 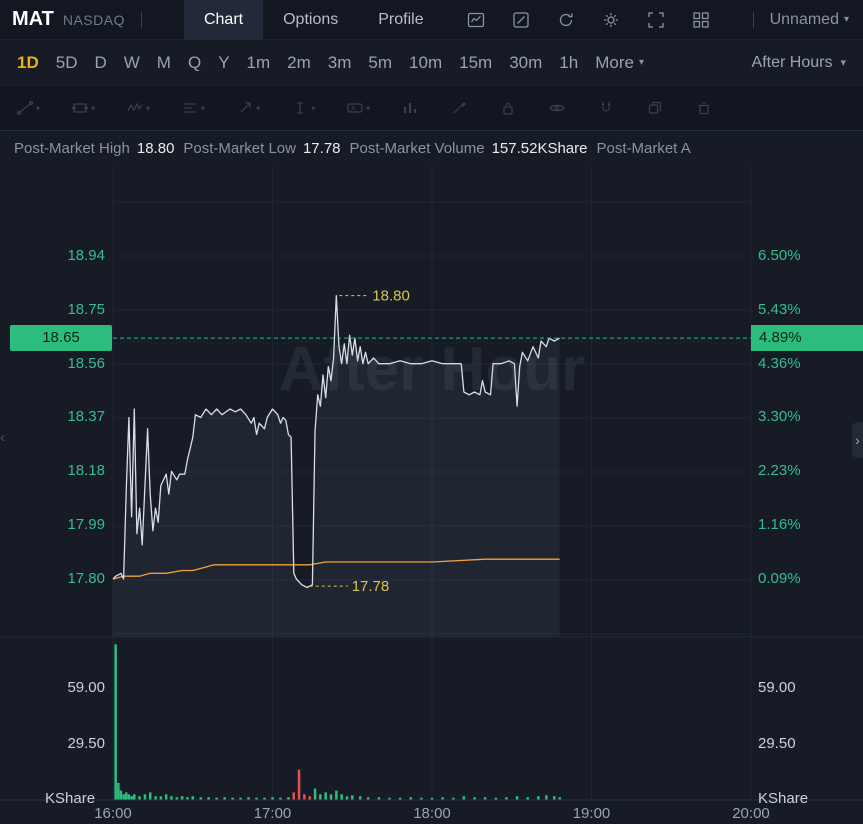 I want to click on collapse-right-handle: ›, so click(x=857, y=440).